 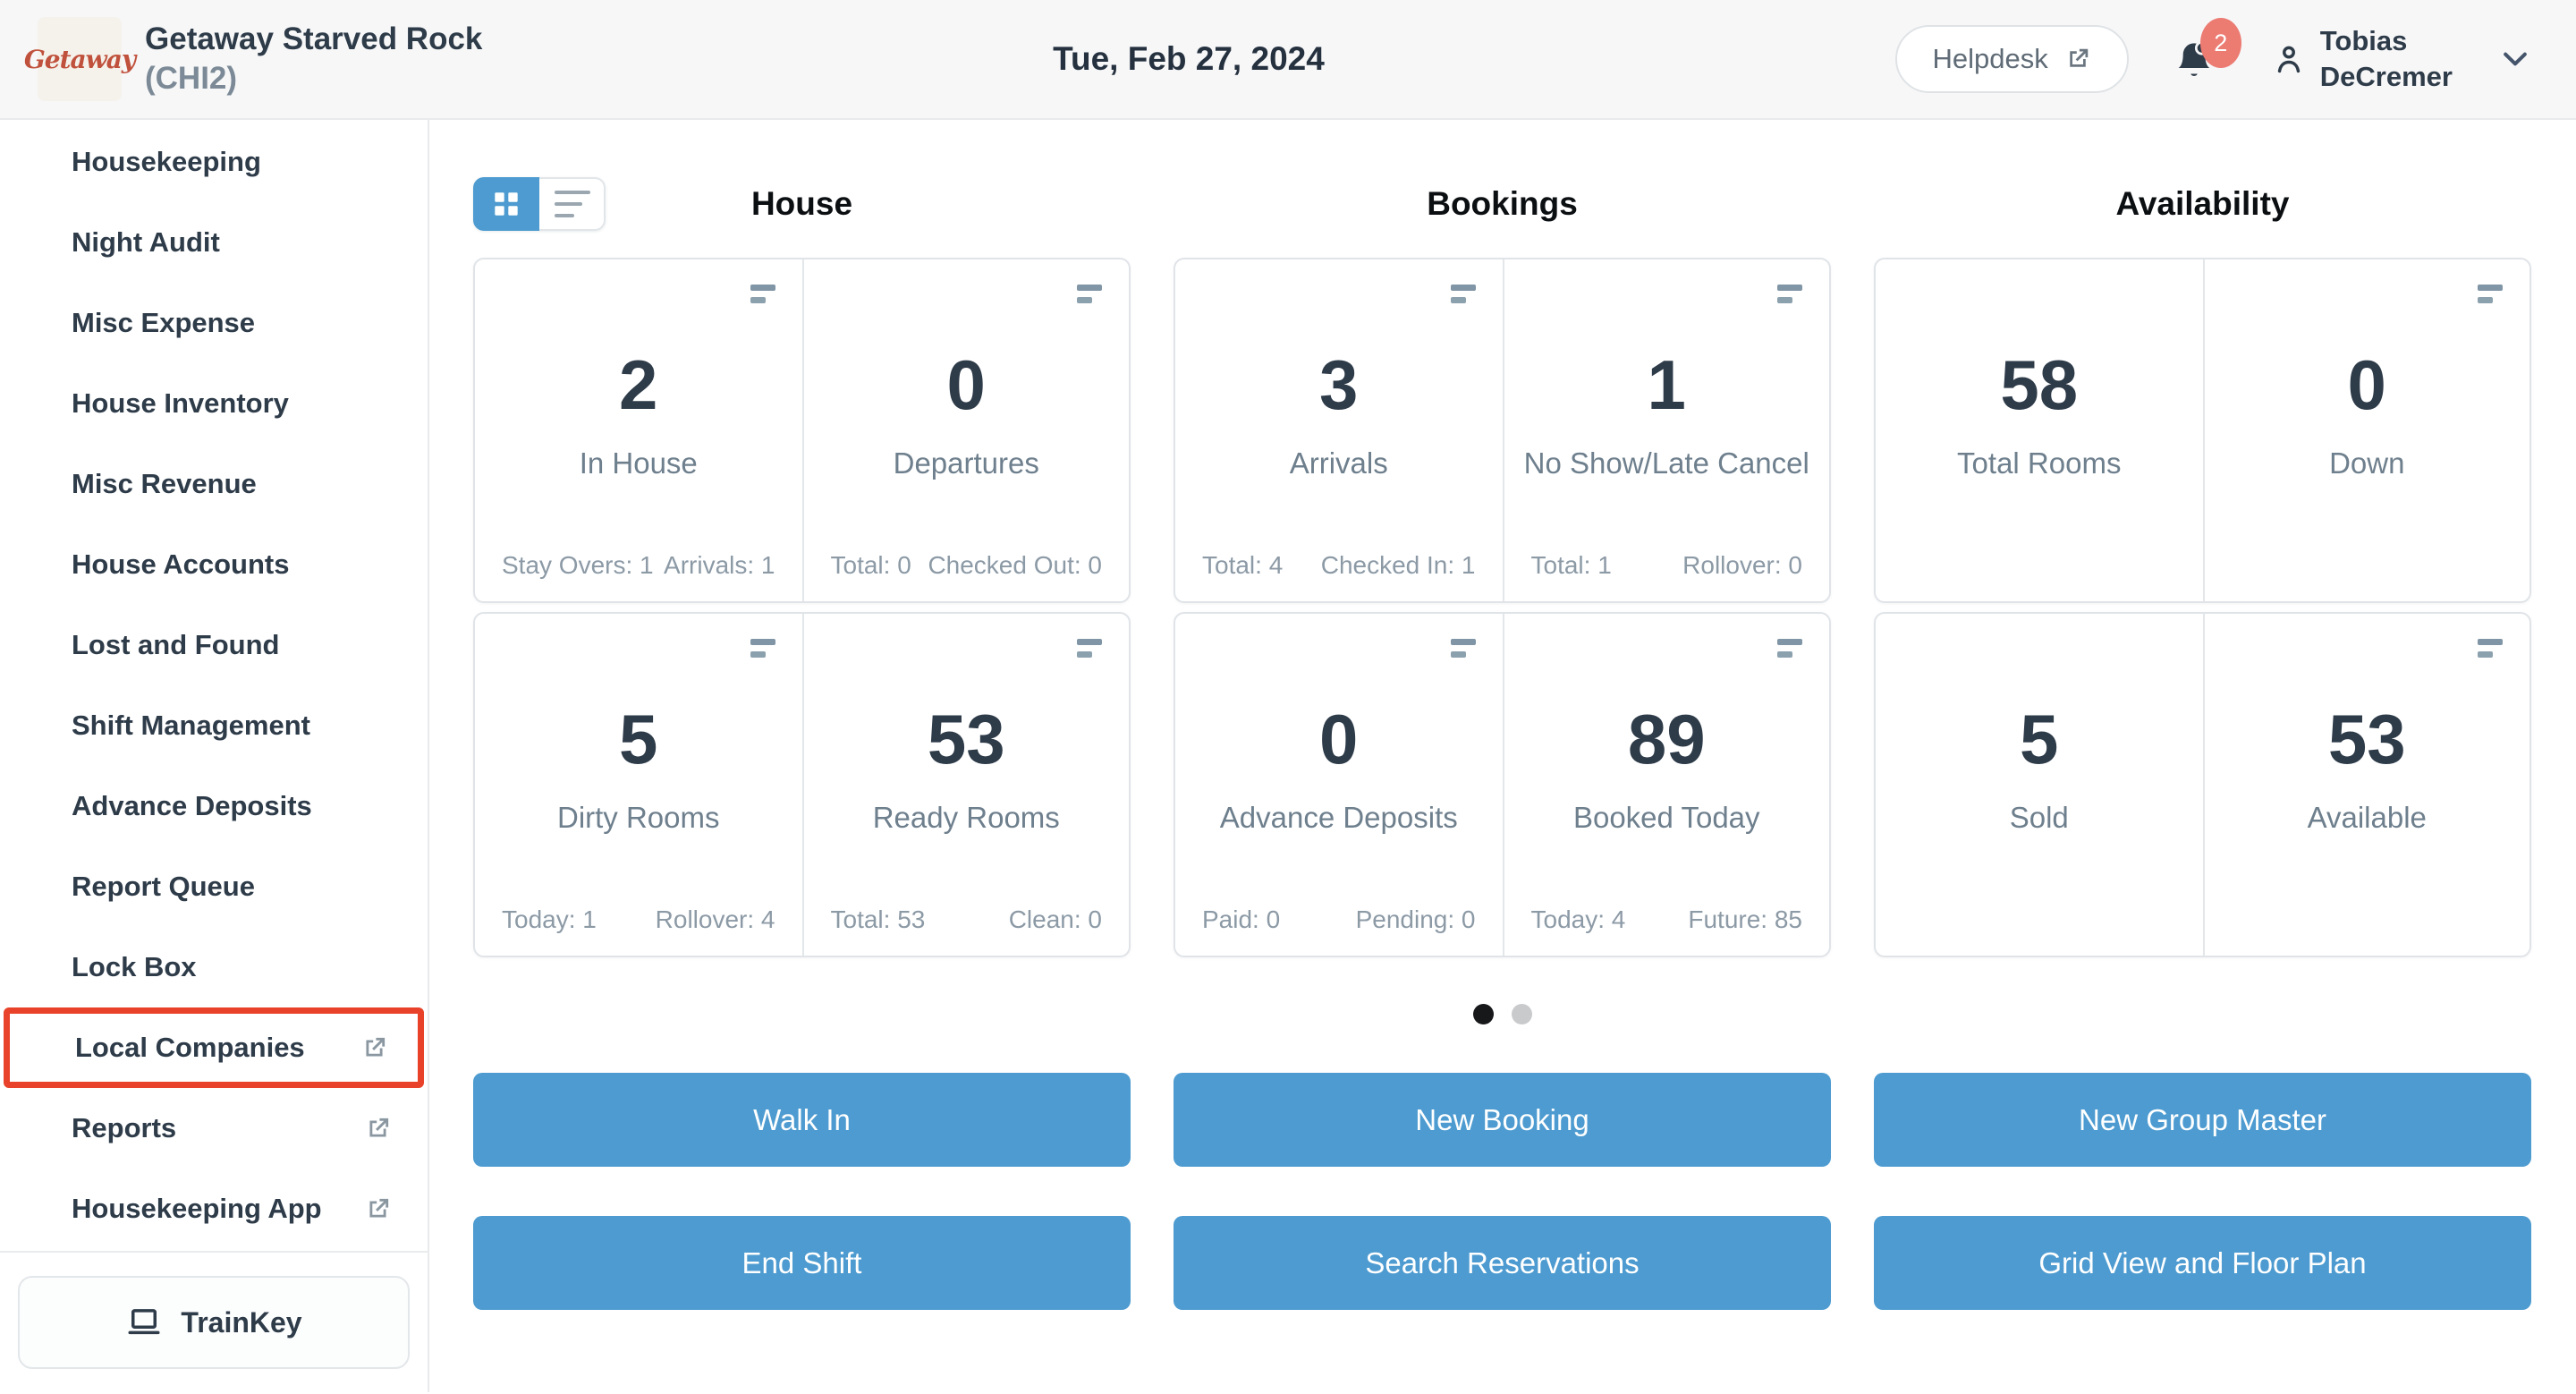 What do you see at coordinates (1483, 1014) in the screenshot?
I see `page-dot-active` at bounding box center [1483, 1014].